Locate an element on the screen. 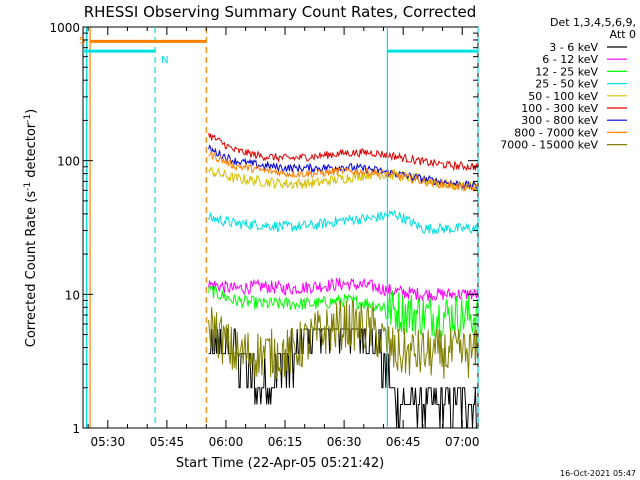 Image resolution: width=640 pixels, height=480 pixels. x-tick-label: 06:45 is located at coordinates (403, 442).